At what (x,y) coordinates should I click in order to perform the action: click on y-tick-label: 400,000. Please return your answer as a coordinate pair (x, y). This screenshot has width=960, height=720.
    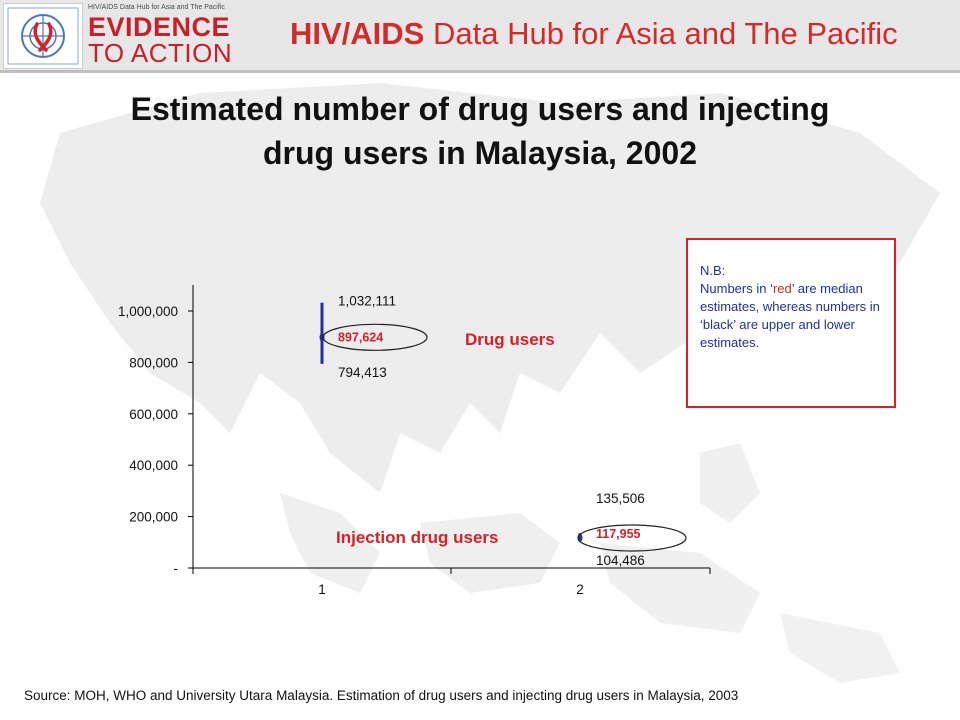
    Looking at the image, I should click on (153, 465).